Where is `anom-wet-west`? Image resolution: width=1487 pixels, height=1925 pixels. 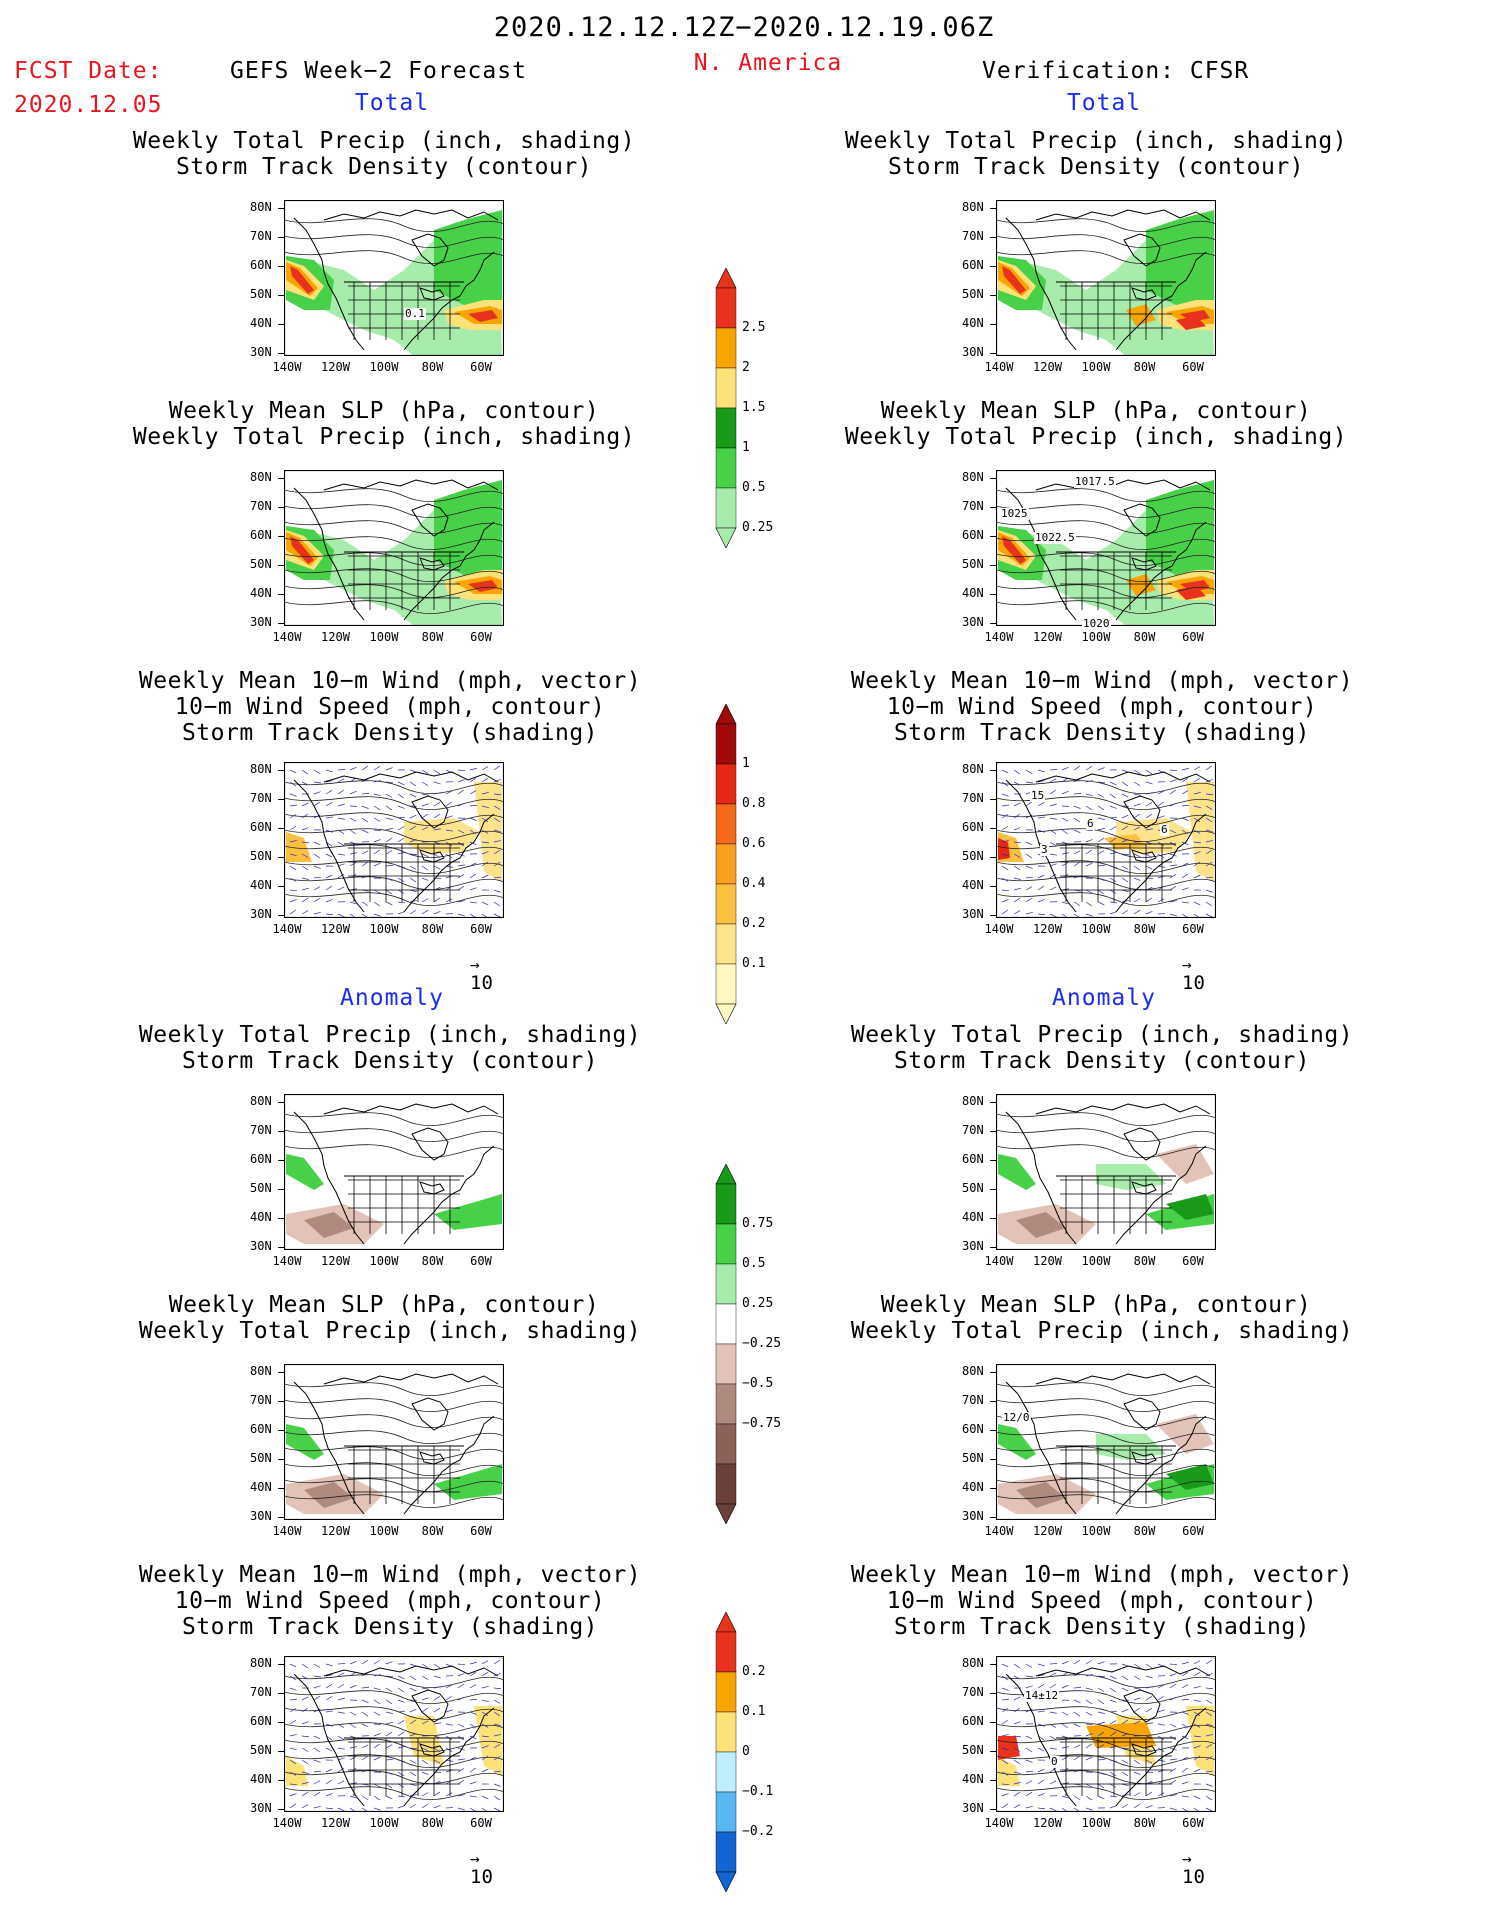 anom-wet-west is located at coordinates (1017, 1442).